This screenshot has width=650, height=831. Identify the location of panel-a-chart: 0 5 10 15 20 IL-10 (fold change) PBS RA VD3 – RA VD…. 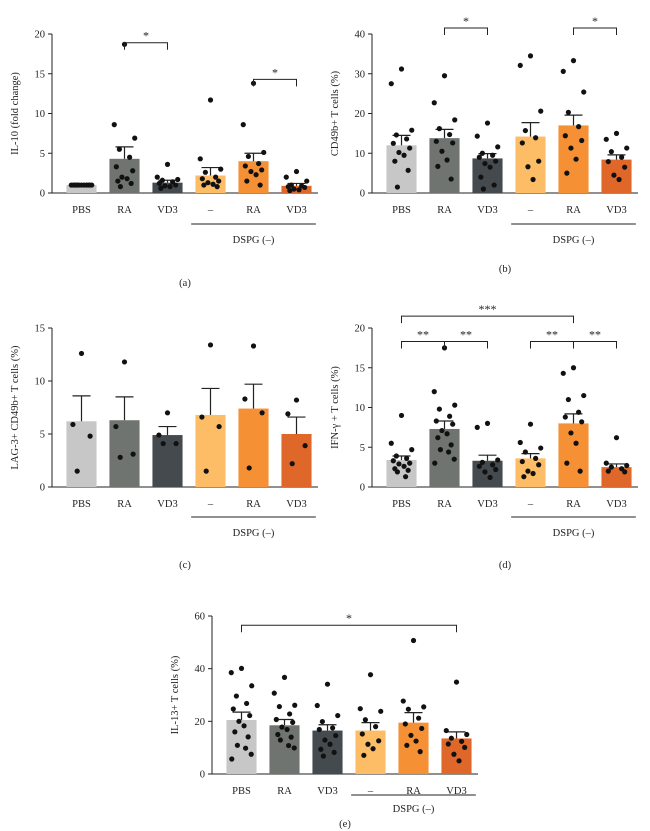
(164, 159).